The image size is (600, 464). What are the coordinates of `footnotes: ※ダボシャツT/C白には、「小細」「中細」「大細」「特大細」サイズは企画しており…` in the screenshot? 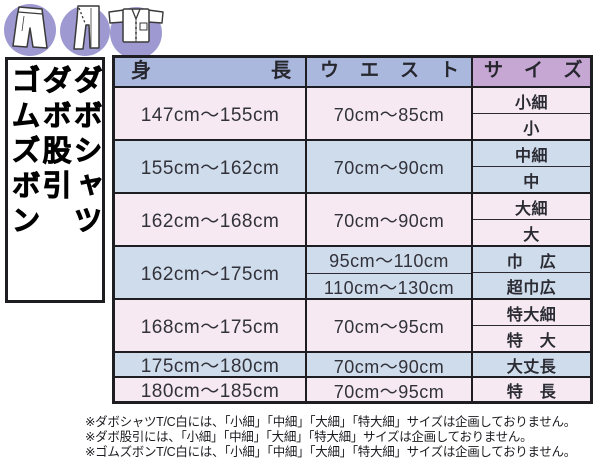 It's located at (341, 437).